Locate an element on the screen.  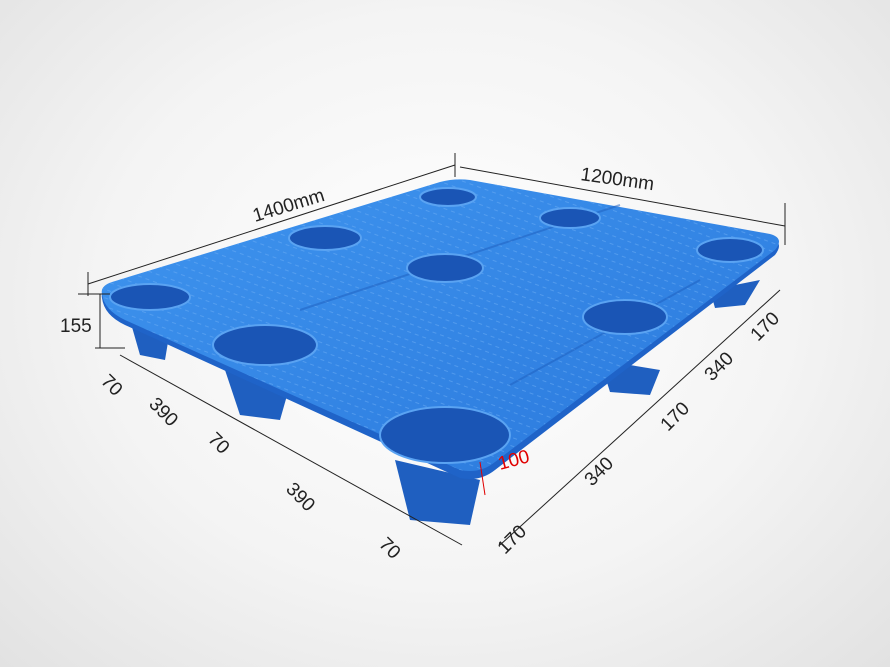
left-dim-5: 70 is located at coordinates (389, 549).